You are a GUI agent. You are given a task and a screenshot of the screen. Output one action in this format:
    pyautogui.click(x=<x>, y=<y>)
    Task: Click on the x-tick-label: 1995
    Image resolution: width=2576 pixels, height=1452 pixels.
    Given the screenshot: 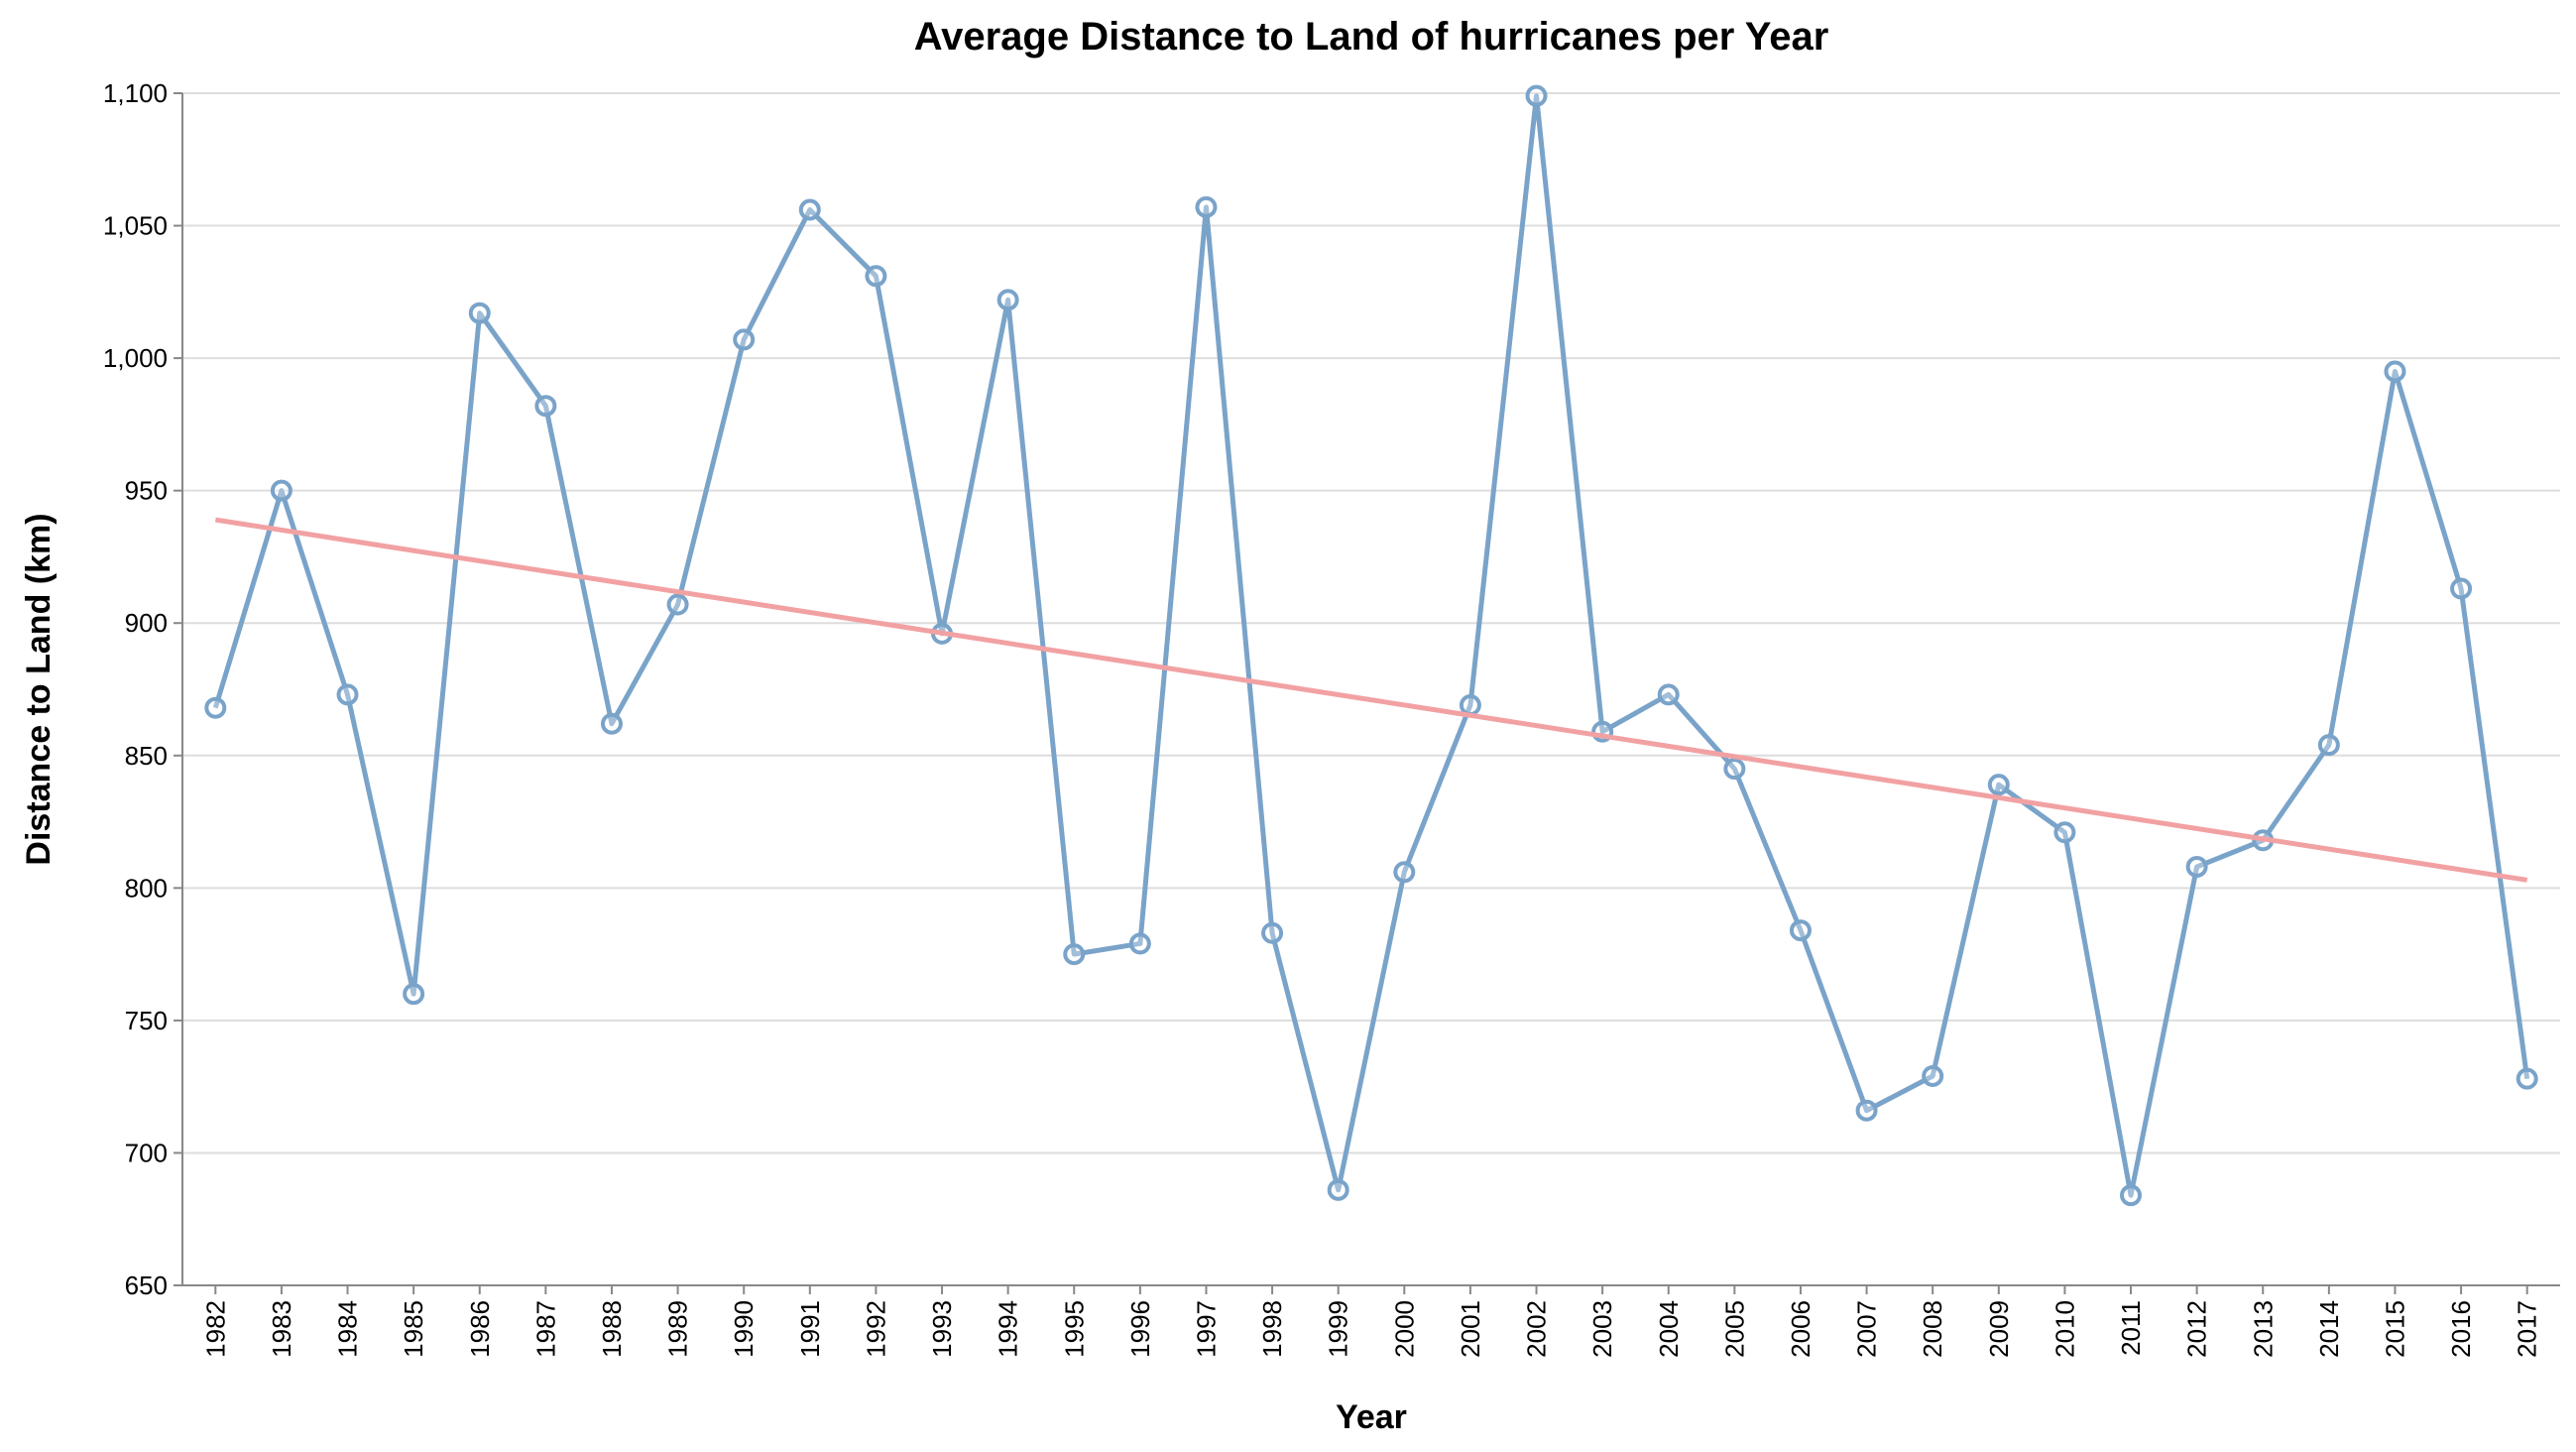 What is the action you would take?
    pyautogui.click(x=1074, y=1329)
    